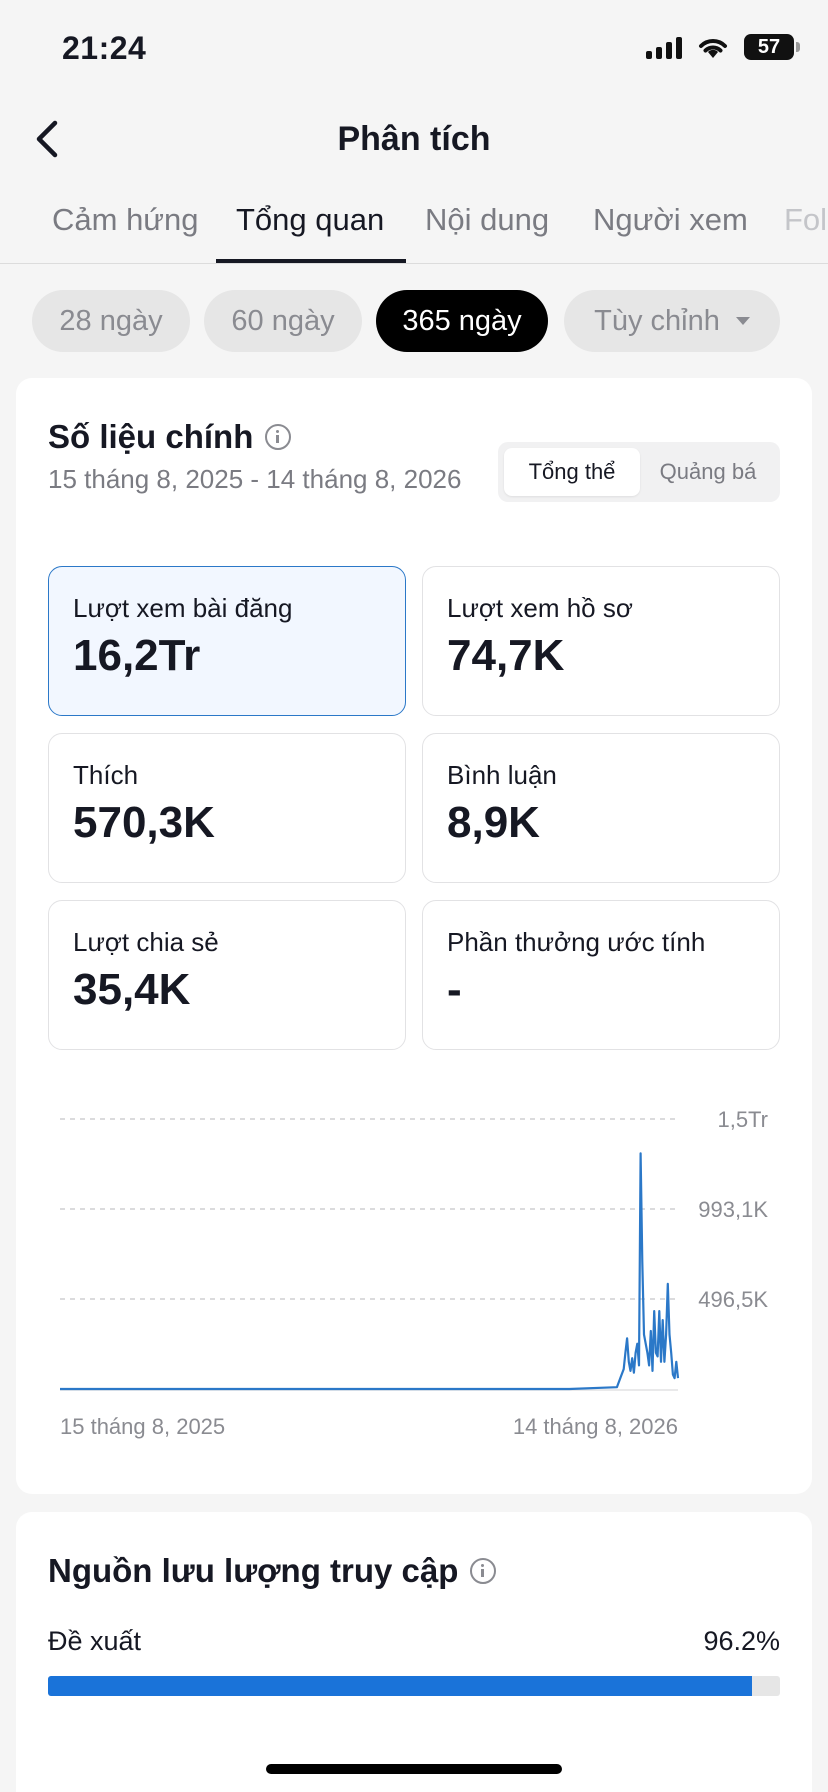 This screenshot has height=1792, width=828. Describe the element at coordinates (414, 50) in the screenshot. I see `status-bar: 21:24 57` at that location.